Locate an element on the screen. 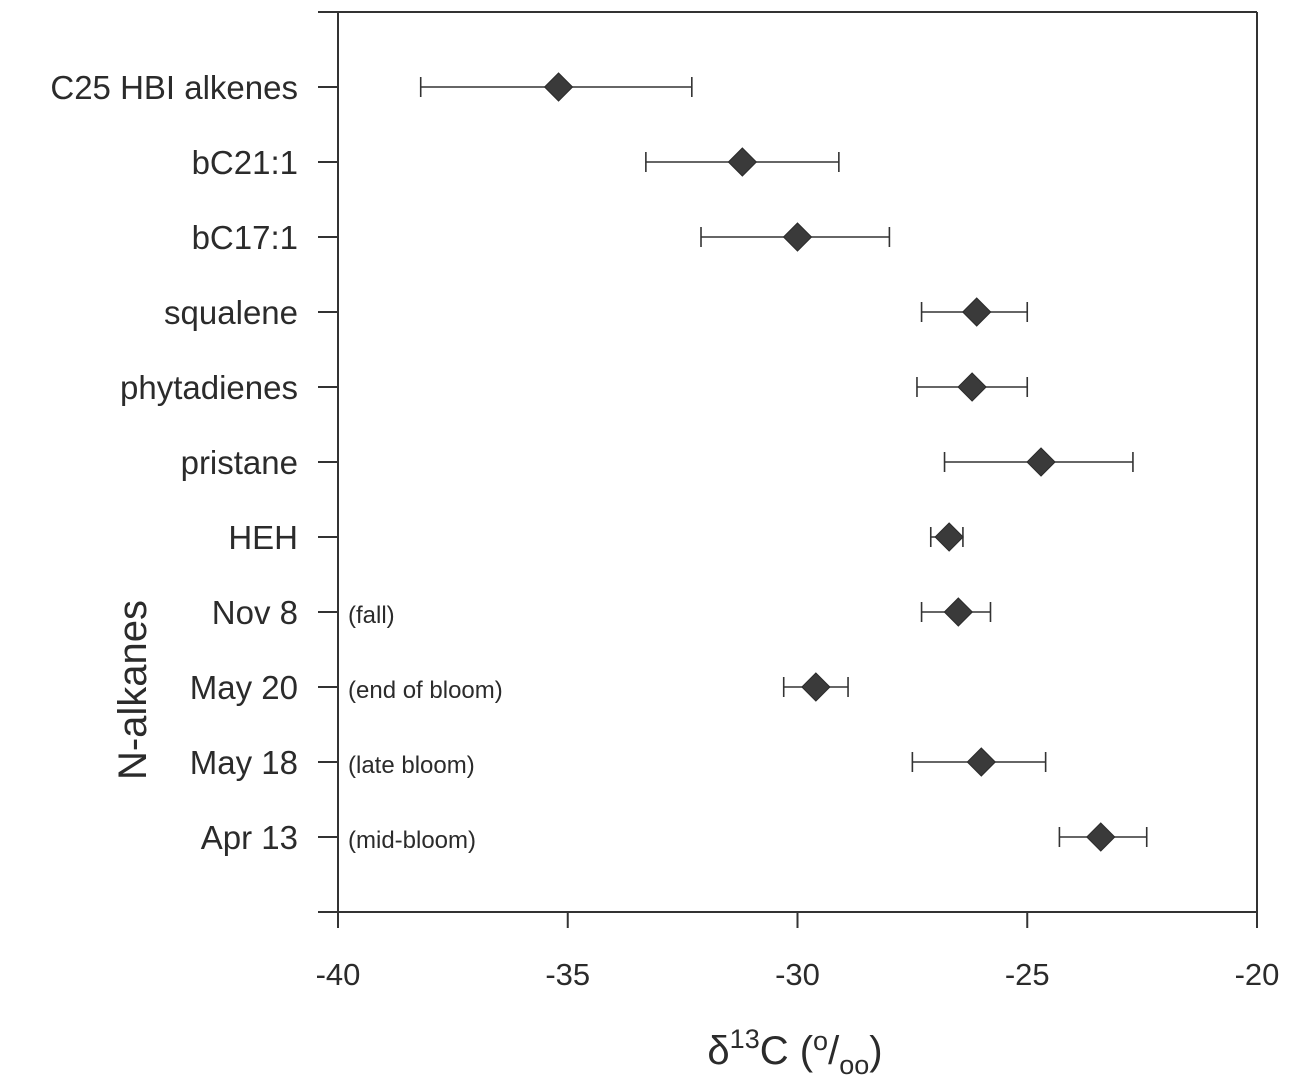 This screenshot has height=1082, width=1304. category-label: pristane is located at coordinates (239, 462).